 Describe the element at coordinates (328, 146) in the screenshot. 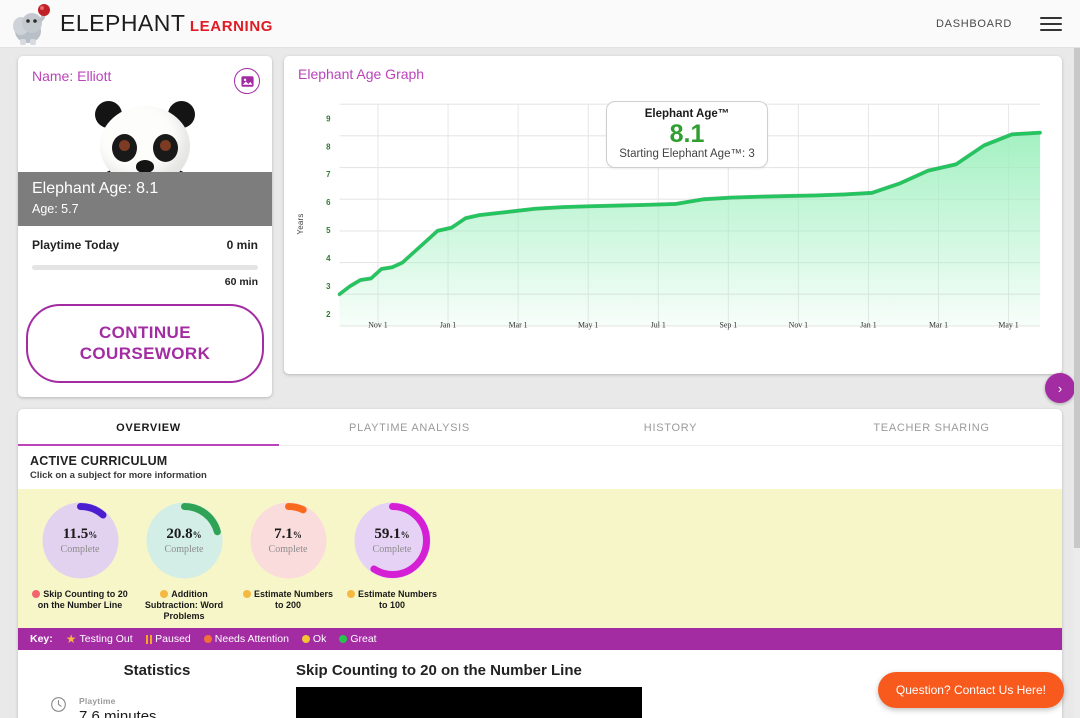

I see `svg-text: 8` at that location.